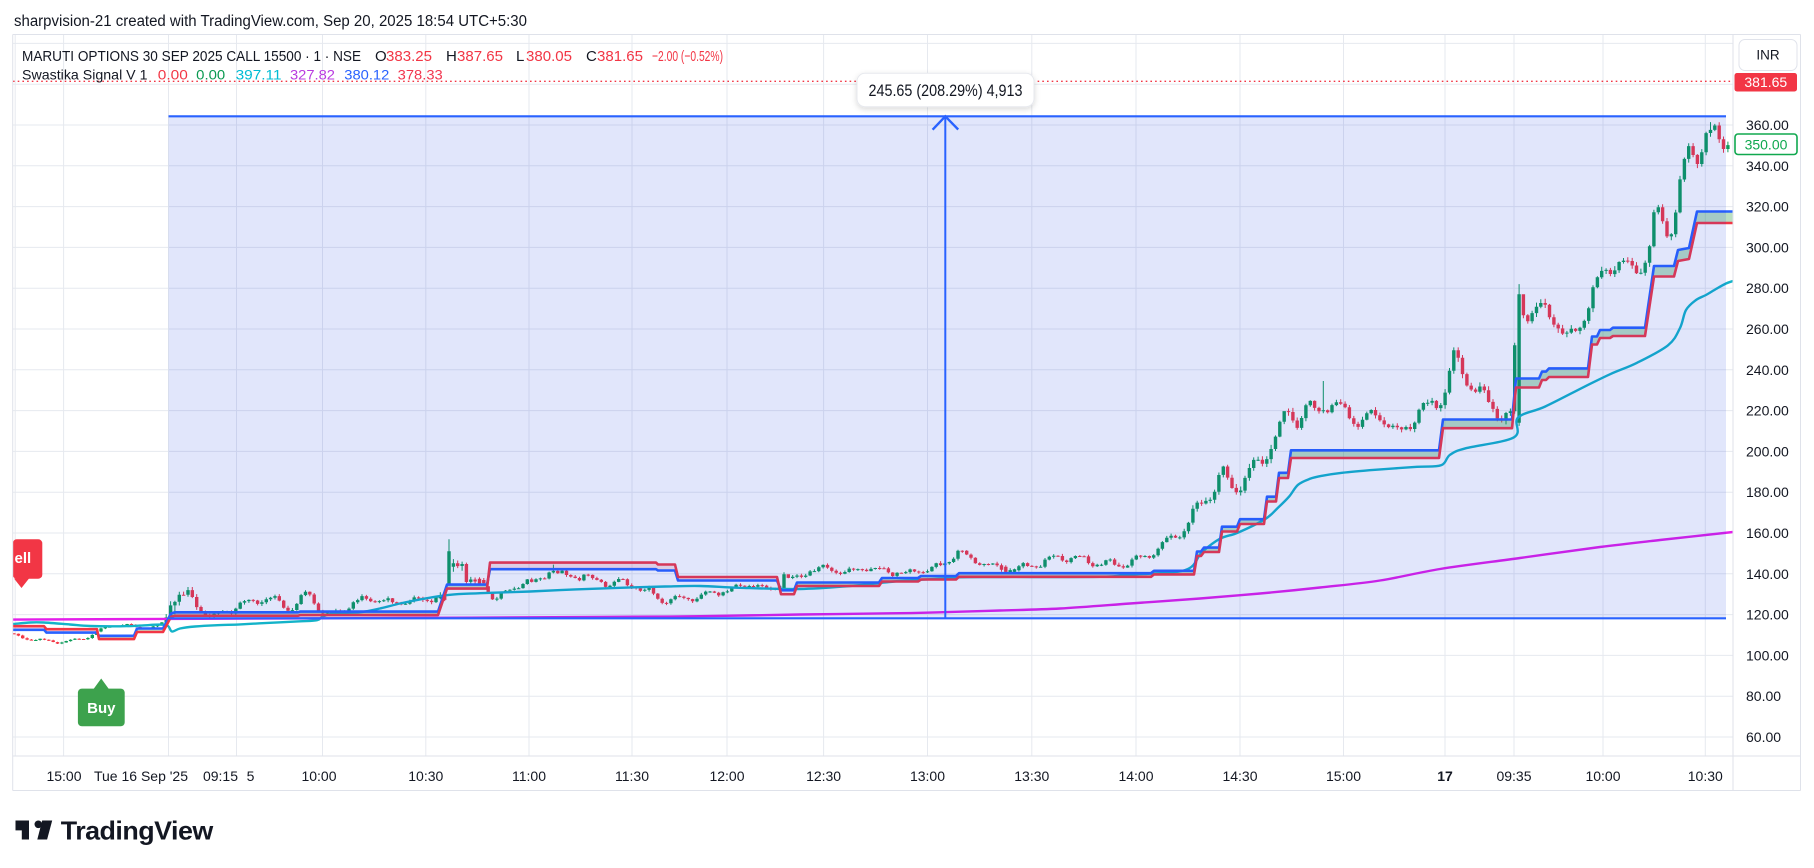 The height and width of the screenshot is (868, 1814). Describe the element at coordinates (23, 558) in the screenshot. I see `svg-text: ell` at that location.